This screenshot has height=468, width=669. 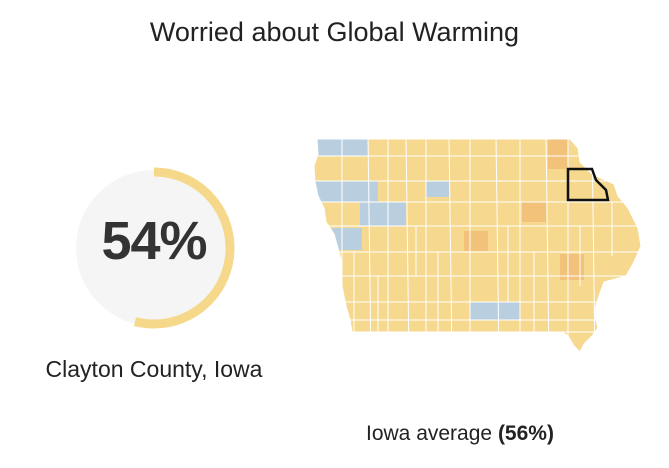 What do you see at coordinates (154, 369) in the screenshot?
I see `county-label: Clayton County, Iowa` at bounding box center [154, 369].